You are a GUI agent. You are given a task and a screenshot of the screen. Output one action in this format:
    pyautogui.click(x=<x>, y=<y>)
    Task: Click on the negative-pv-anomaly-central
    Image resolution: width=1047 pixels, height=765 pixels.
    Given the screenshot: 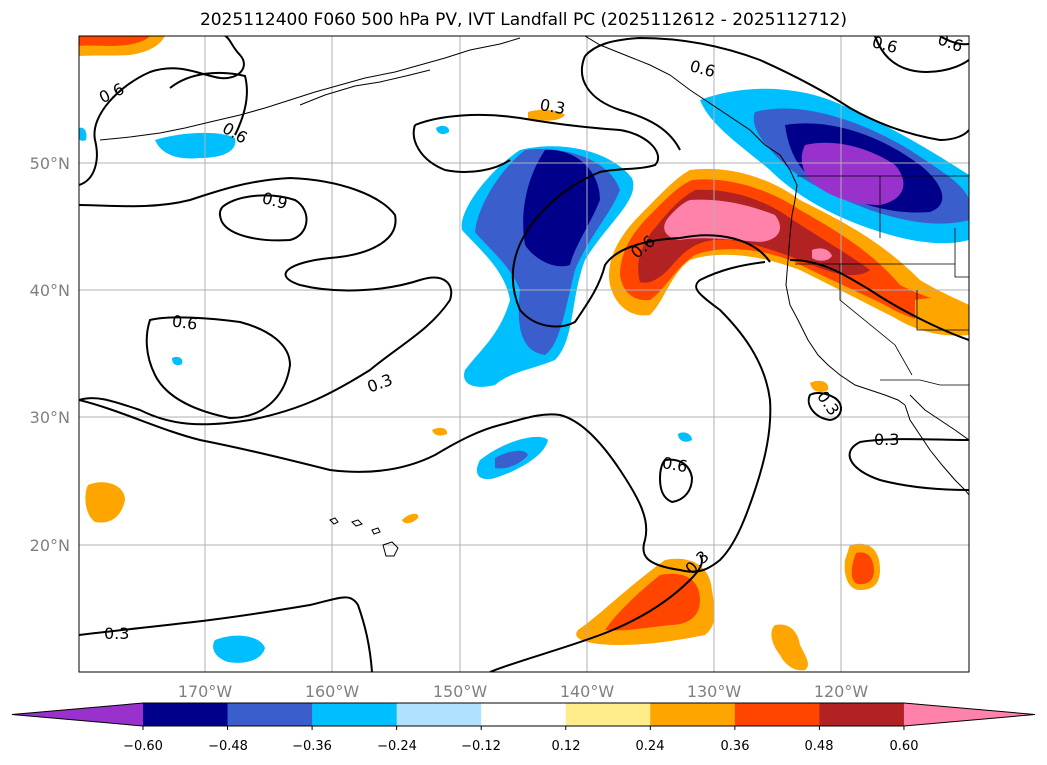 What is the action you would take?
    pyautogui.click(x=547, y=266)
    